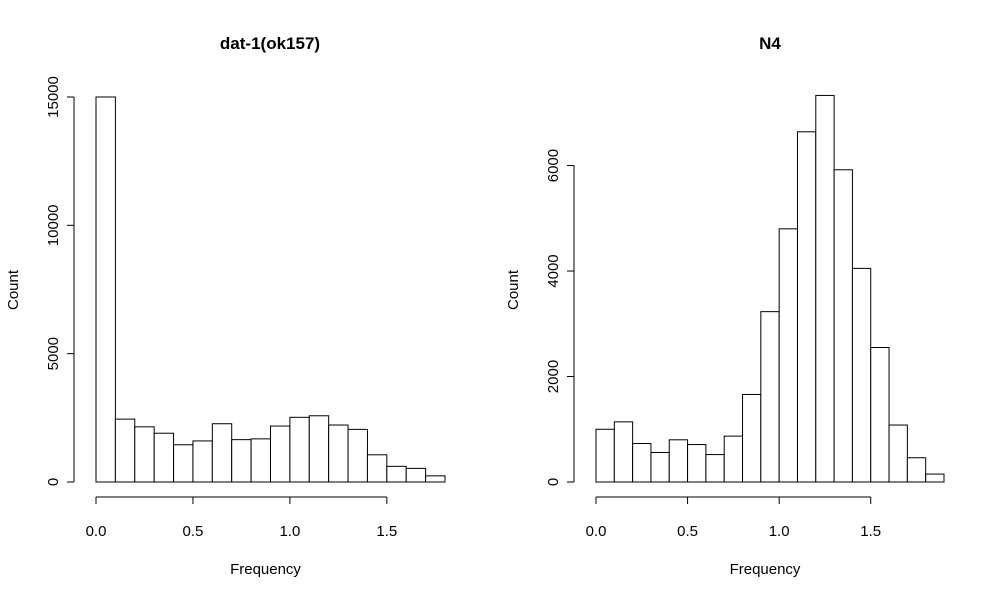 The image size is (1000, 600). I want to click on y-tick-label: 4000, so click(553, 270).